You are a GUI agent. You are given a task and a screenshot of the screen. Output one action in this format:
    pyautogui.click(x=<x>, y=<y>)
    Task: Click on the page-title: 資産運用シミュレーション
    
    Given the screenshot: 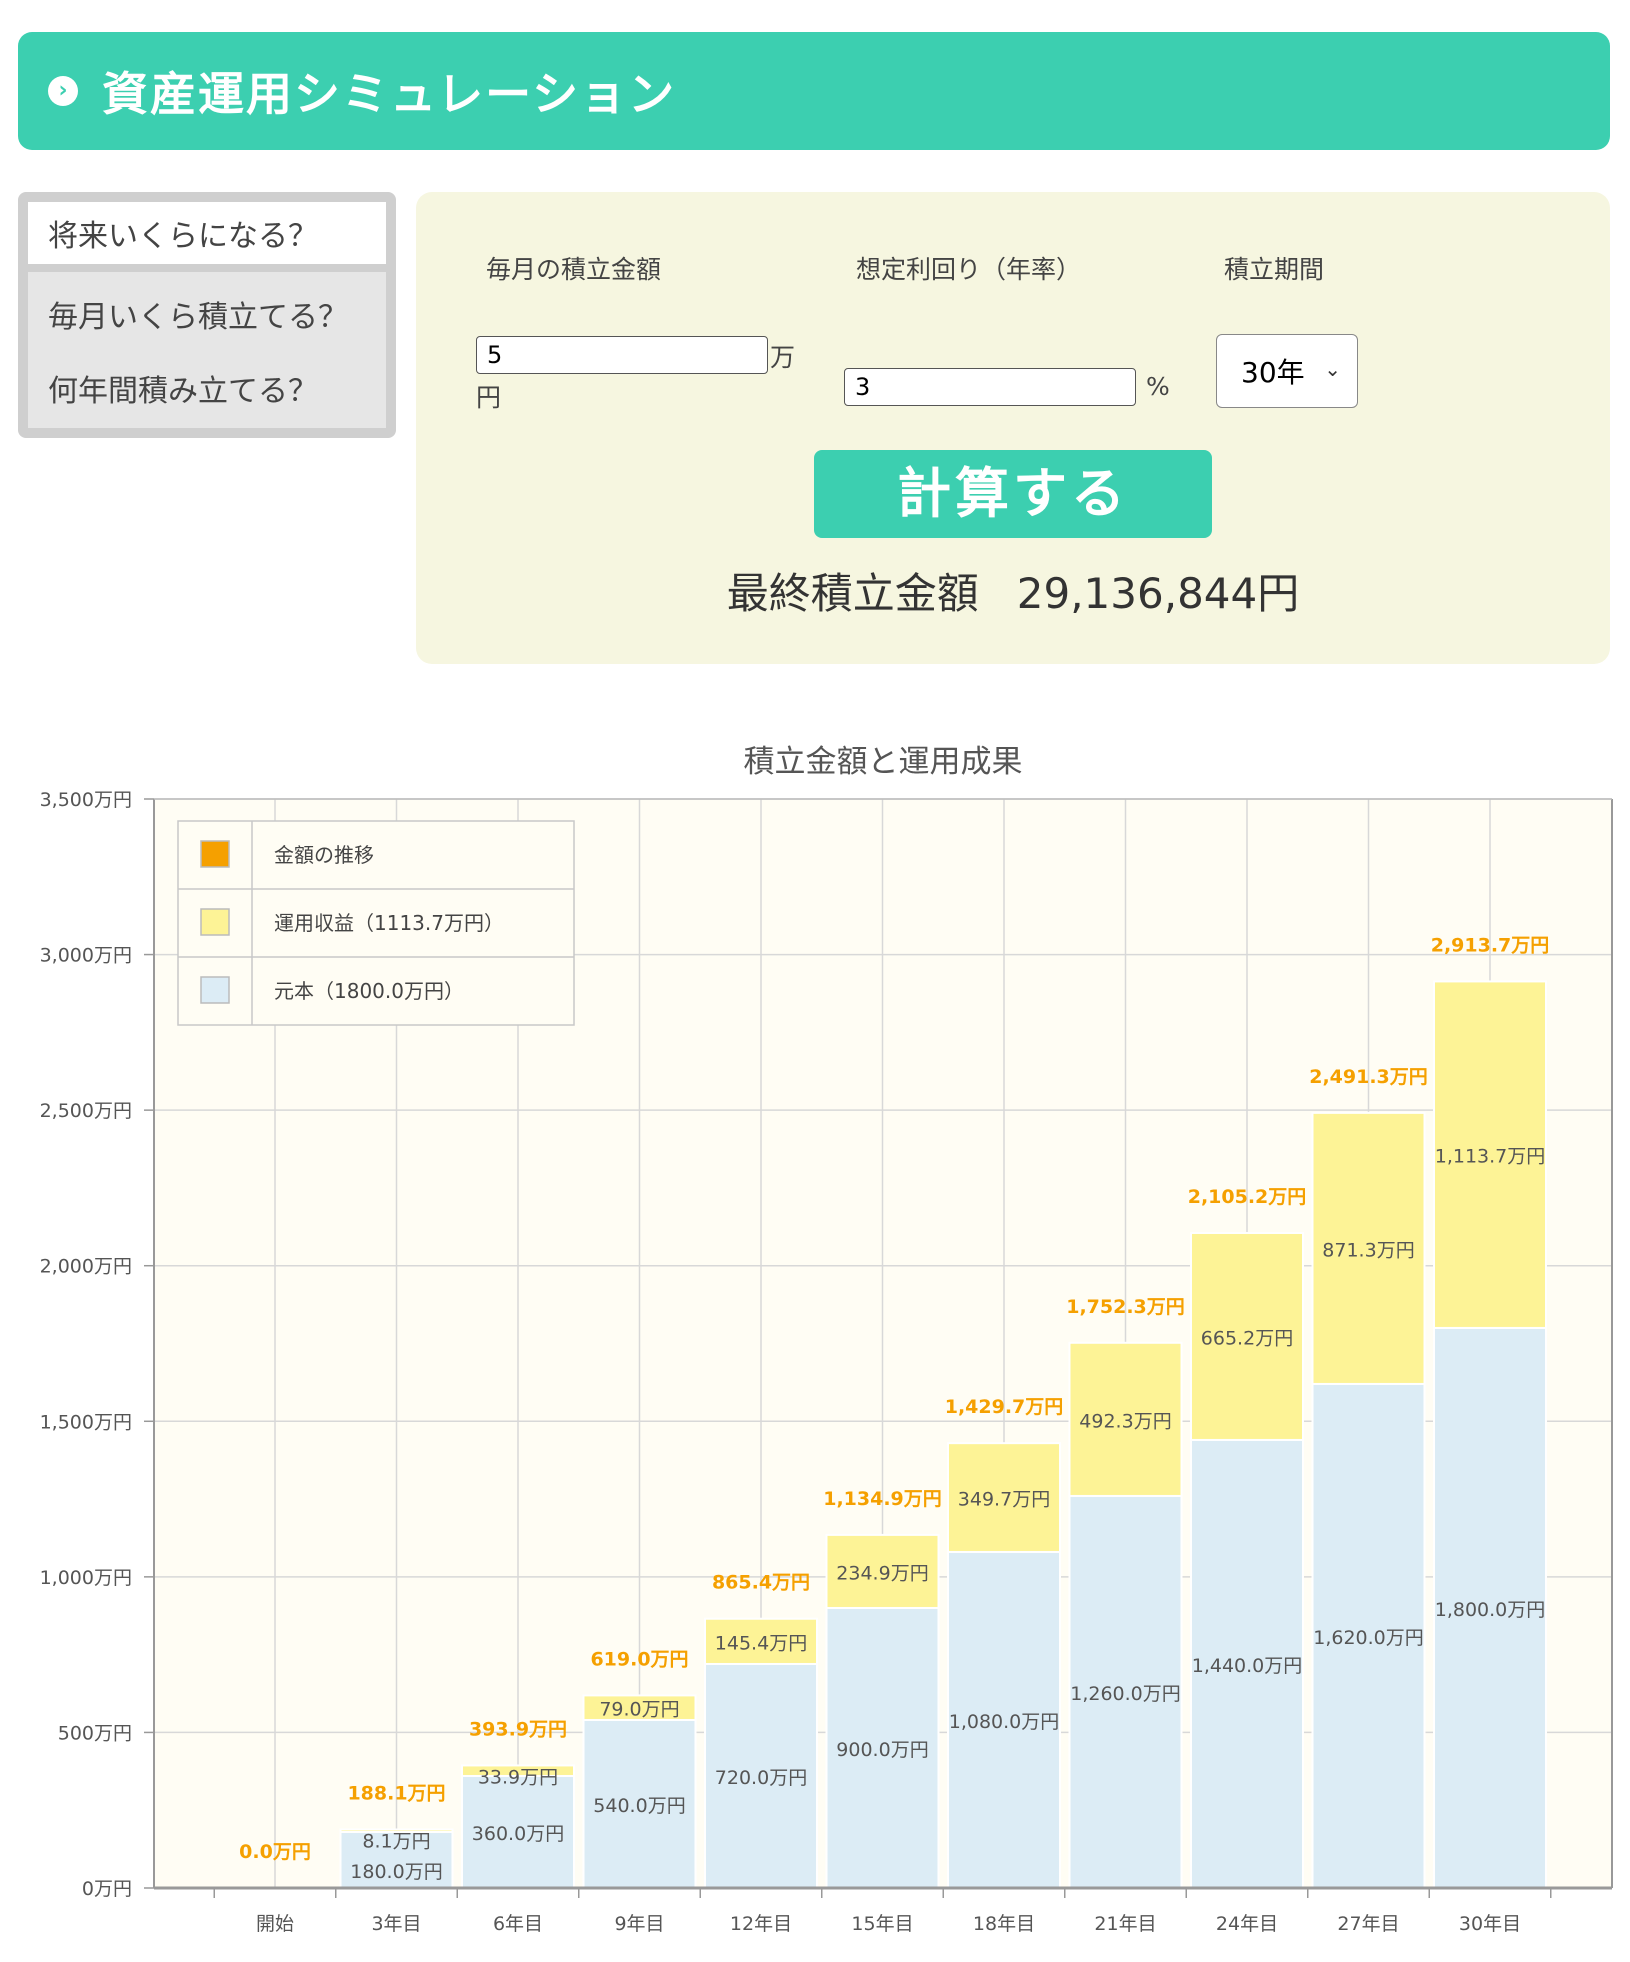 What is the action you would take?
    pyautogui.click(x=389, y=94)
    